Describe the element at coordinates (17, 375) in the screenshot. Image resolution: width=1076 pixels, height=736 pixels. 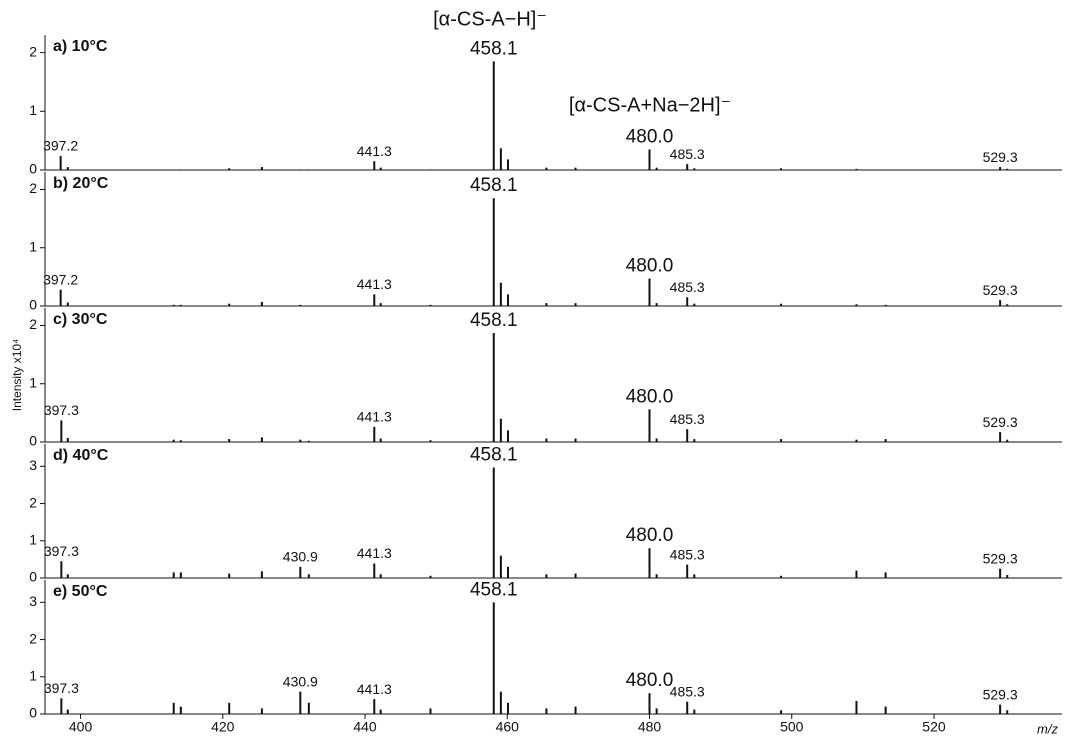
I see `y-axis-label: Intensity x10⁴` at that location.